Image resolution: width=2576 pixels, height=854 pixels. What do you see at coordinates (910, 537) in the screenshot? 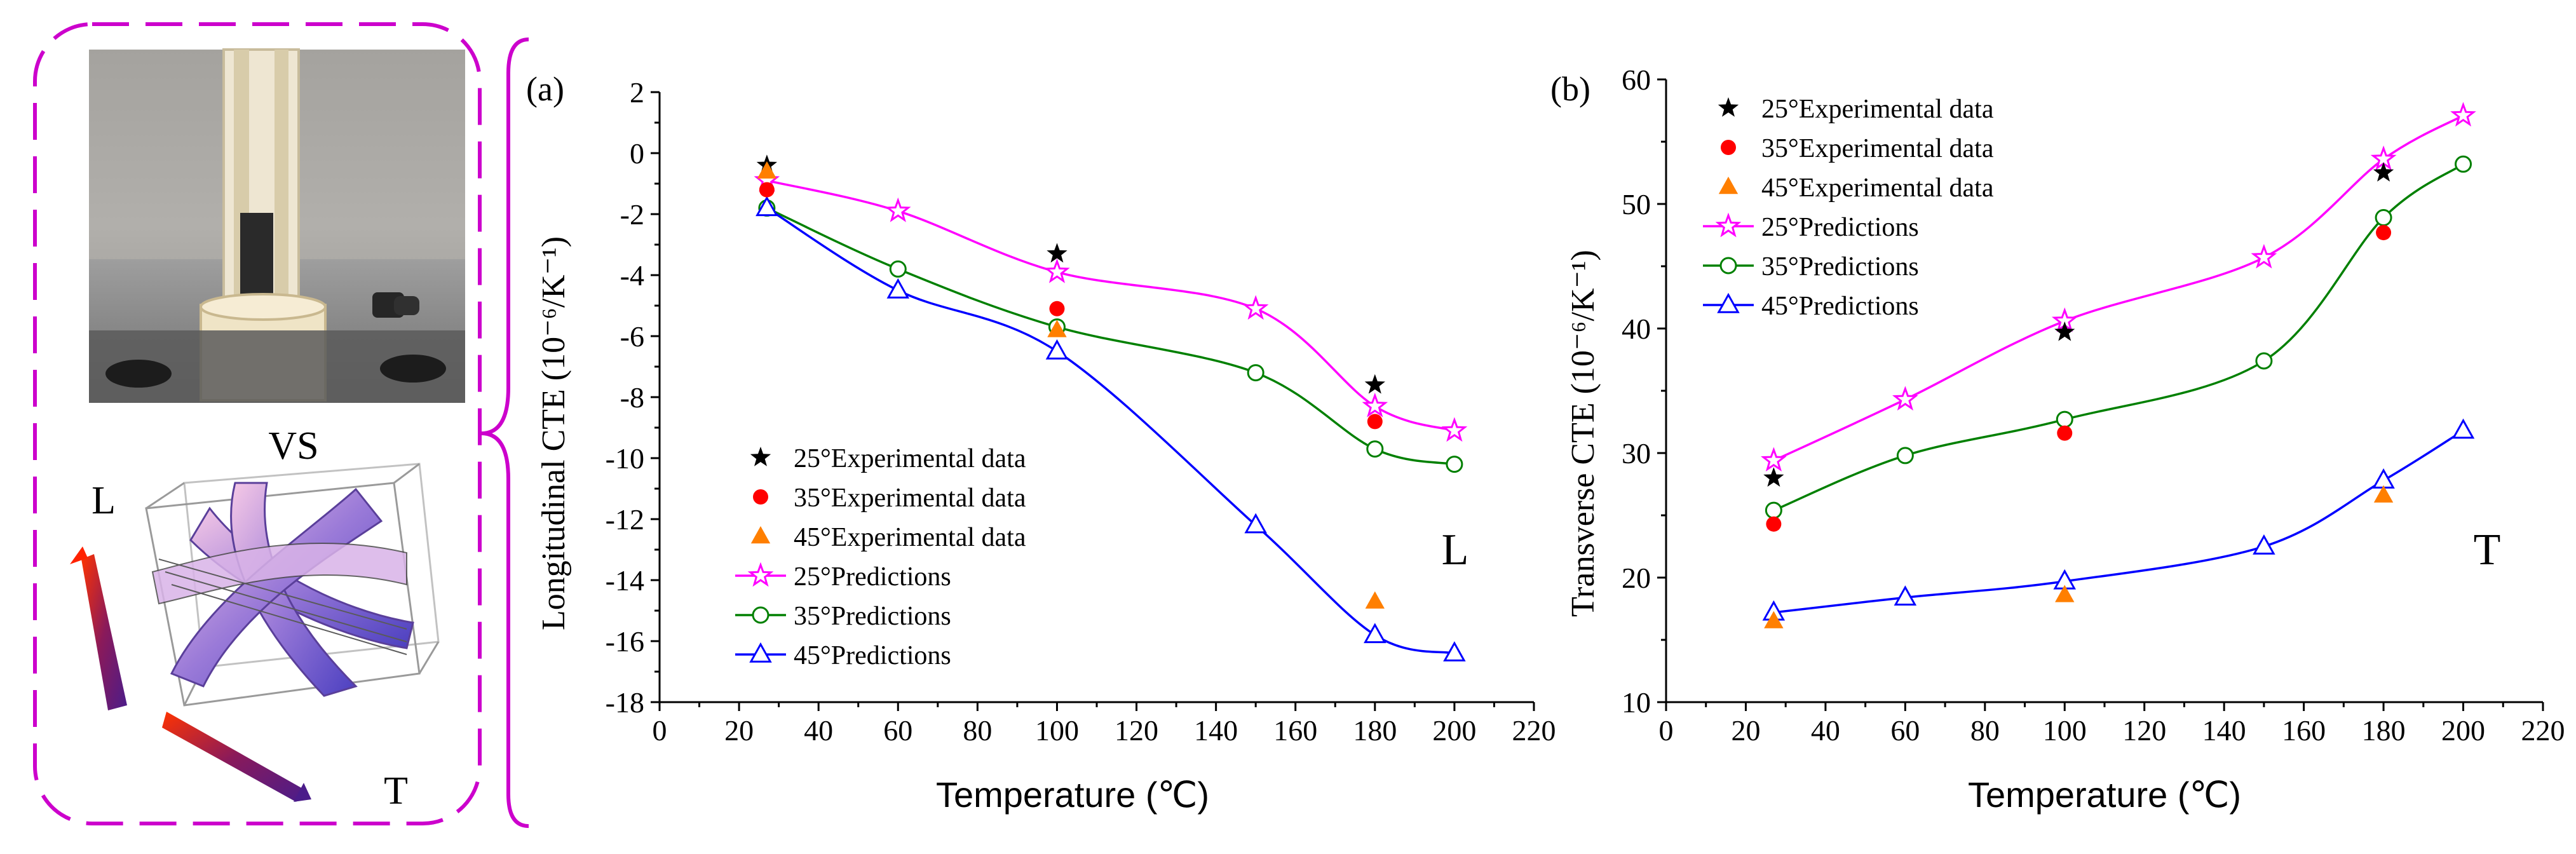
I see `legend-label-a: 45°Experimental data` at bounding box center [910, 537].